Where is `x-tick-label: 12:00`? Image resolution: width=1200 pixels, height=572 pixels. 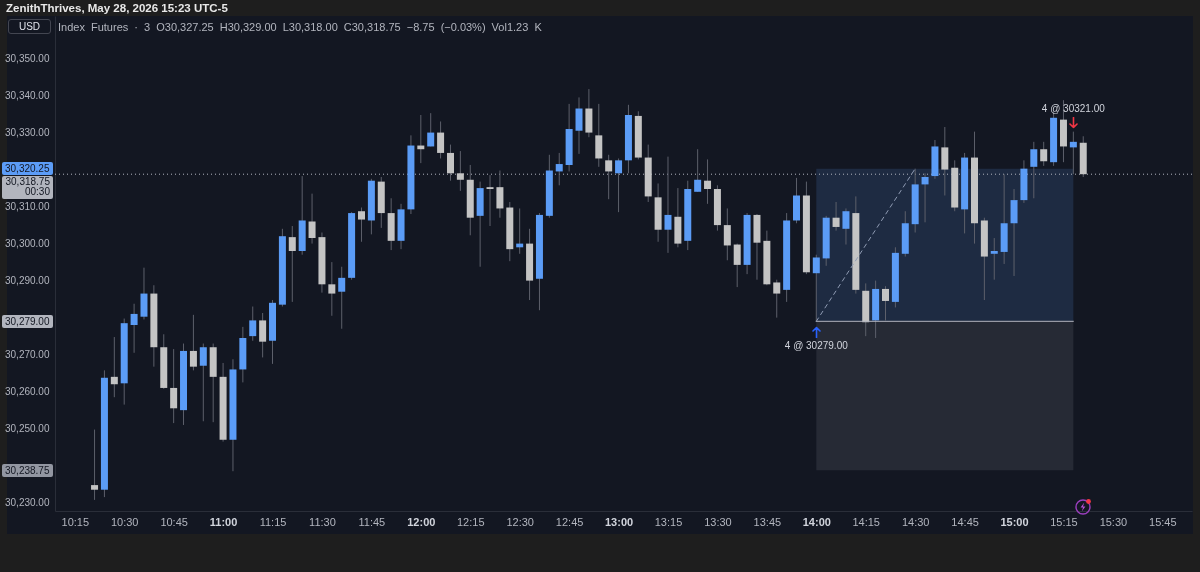 x-tick-label: 12:00 is located at coordinates (421, 521).